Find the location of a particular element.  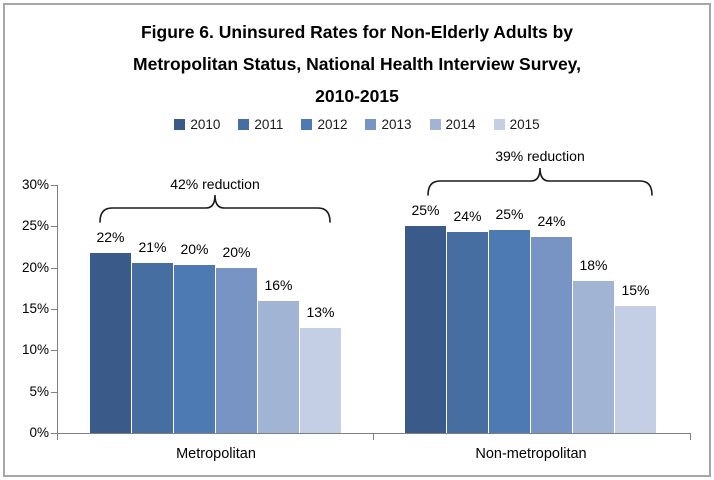

chart-title-line3: 2010-2015 is located at coordinates (357, 96).